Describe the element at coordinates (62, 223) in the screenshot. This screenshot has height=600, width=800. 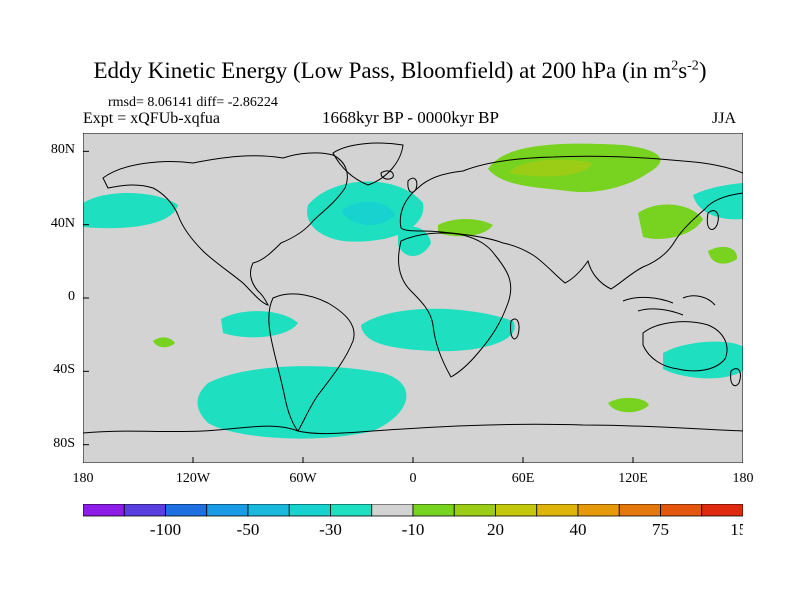
I see `lat-tick-label: 40N` at that location.